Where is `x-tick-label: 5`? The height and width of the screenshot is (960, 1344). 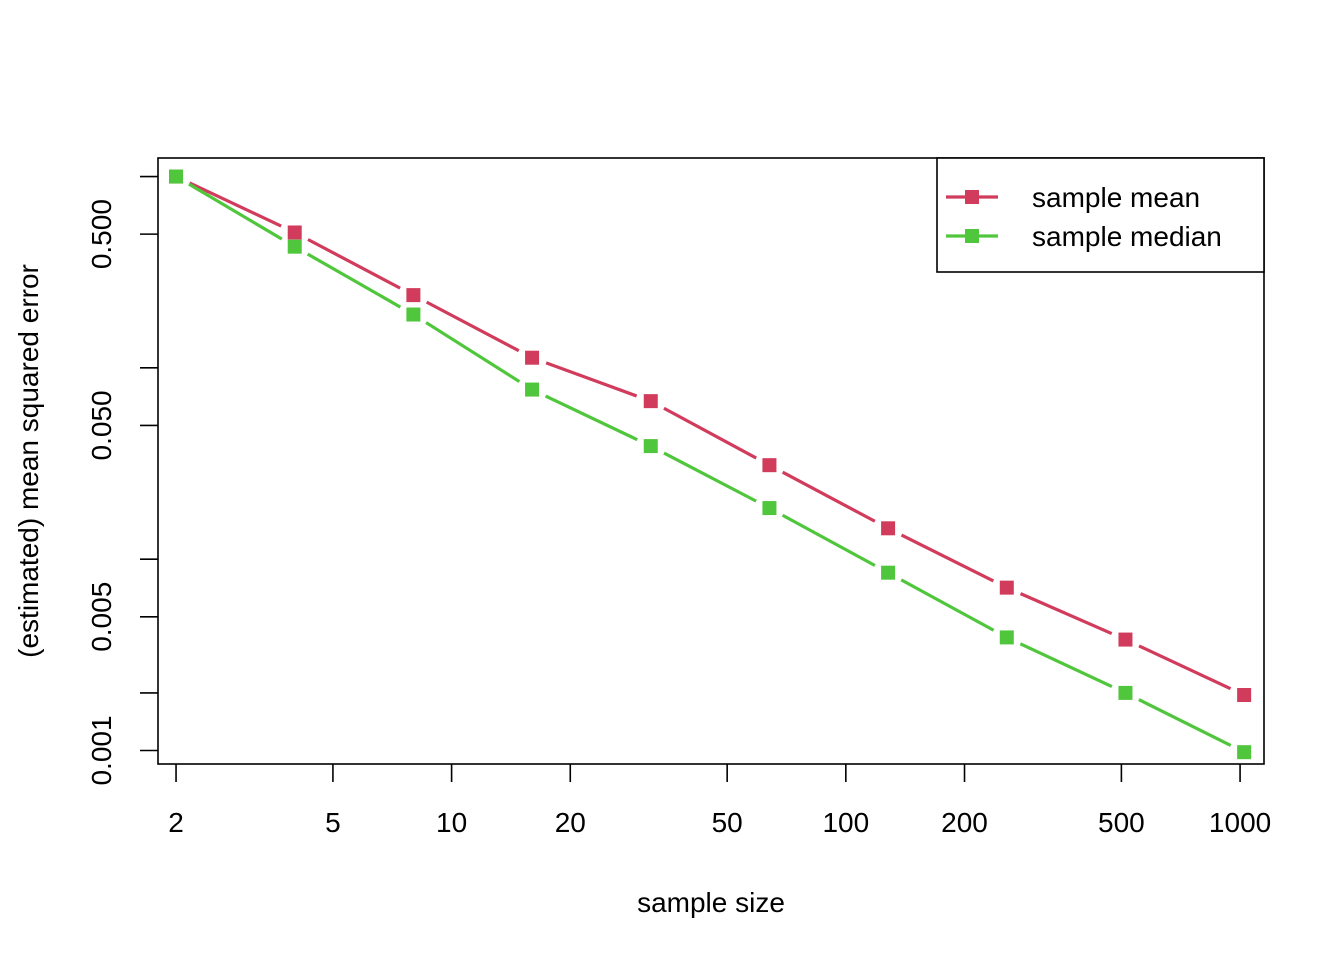
x-tick-label: 5 is located at coordinates (333, 822).